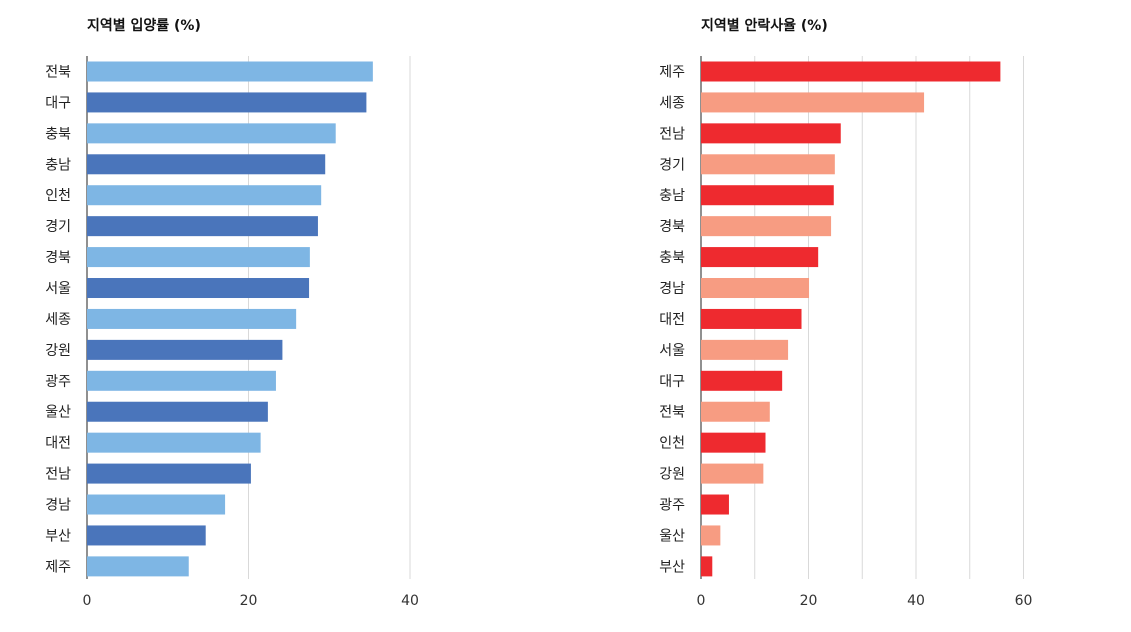  What do you see at coordinates (177, 411) in the screenshot?
I see `adoption-bar-울산` at bounding box center [177, 411].